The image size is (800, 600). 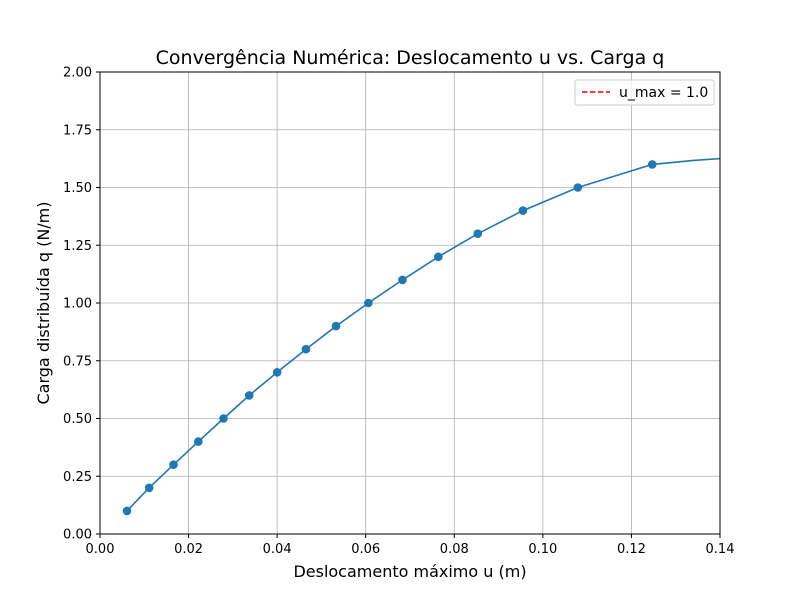 What do you see at coordinates (720, 549) in the screenshot?
I see `x-tick-label: 0.14` at bounding box center [720, 549].